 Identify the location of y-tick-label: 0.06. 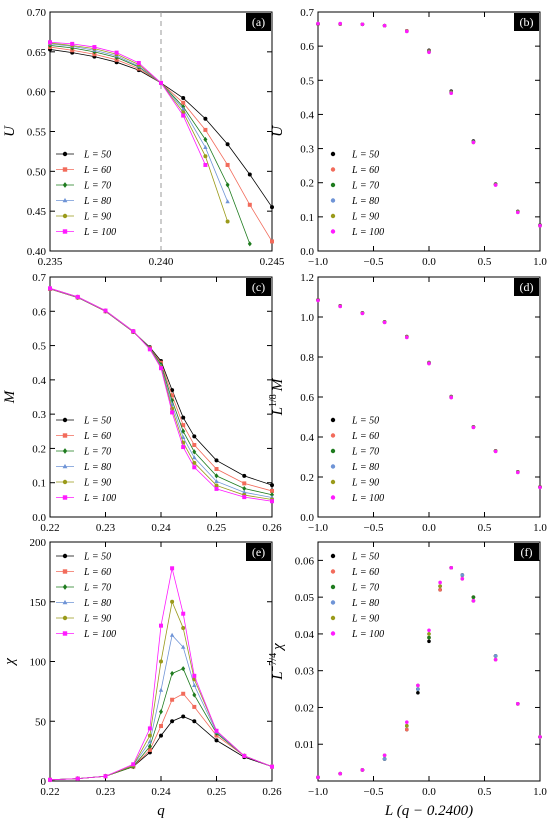
(305, 561).